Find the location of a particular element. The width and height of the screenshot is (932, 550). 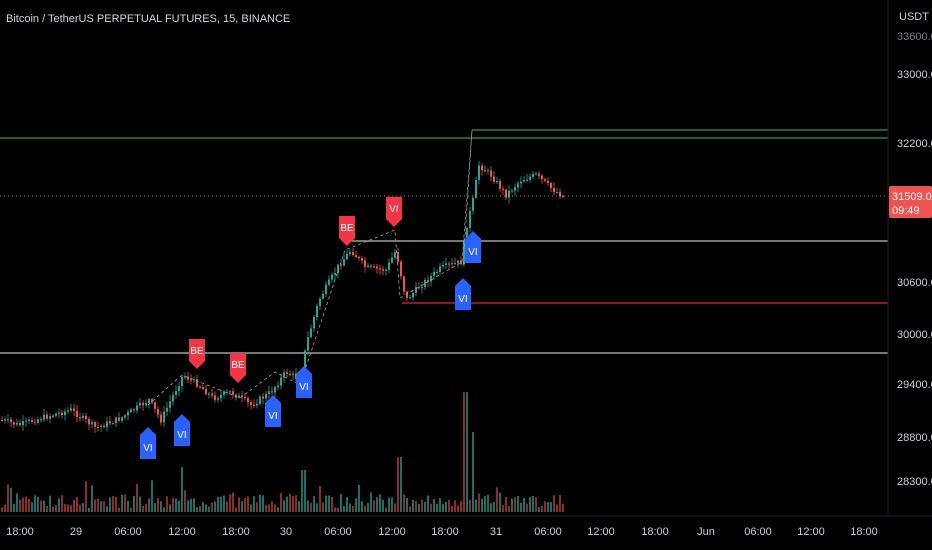

time-tick: 18:00 is located at coordinates (236, 532).